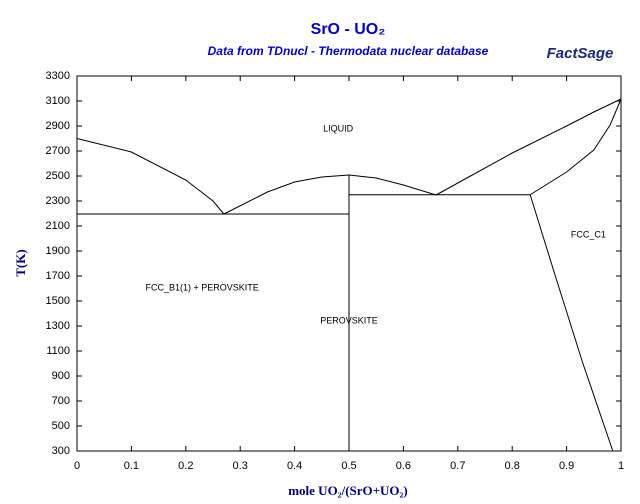  What do you see at coordinates (61, 401) in the screenshot?
I see `y-tick-label: 700` at bounding box center [61, 401].